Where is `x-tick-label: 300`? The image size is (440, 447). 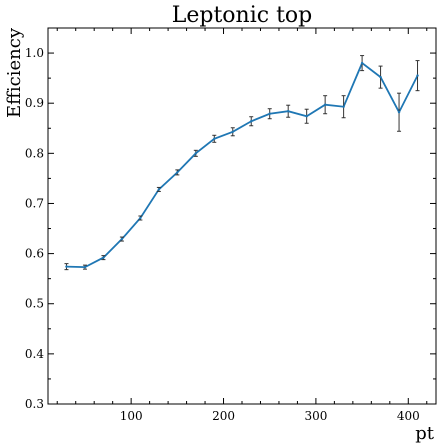 x-tick-label: 300 is located at coordinates (315, 416).